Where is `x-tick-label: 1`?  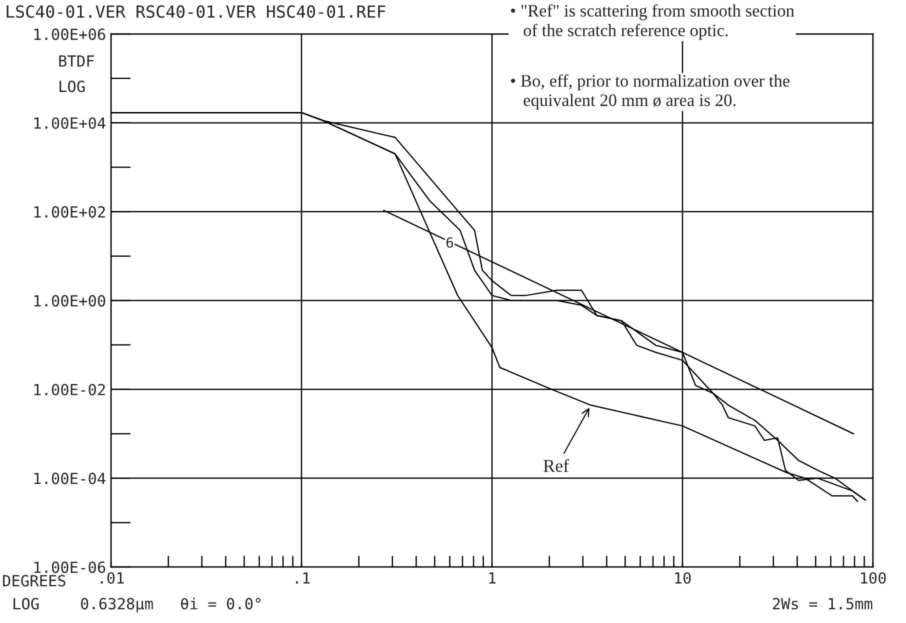 x-tick-label: 1 is located at coordinates (492, 578).